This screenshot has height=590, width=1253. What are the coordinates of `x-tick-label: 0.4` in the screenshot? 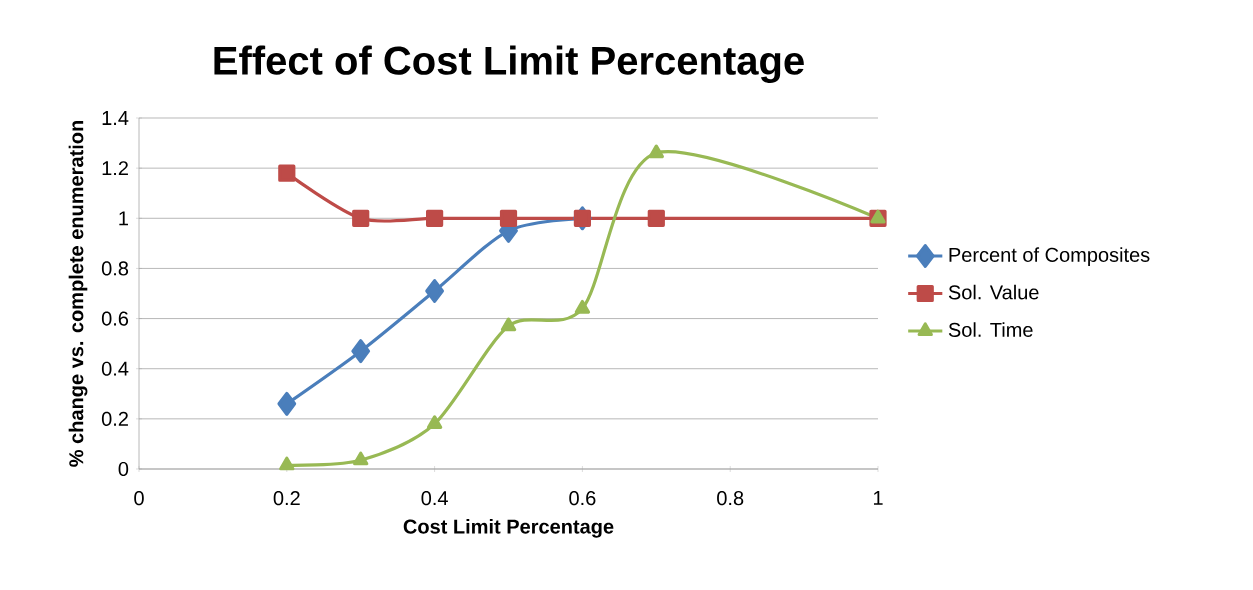 It's located at (434, 498).